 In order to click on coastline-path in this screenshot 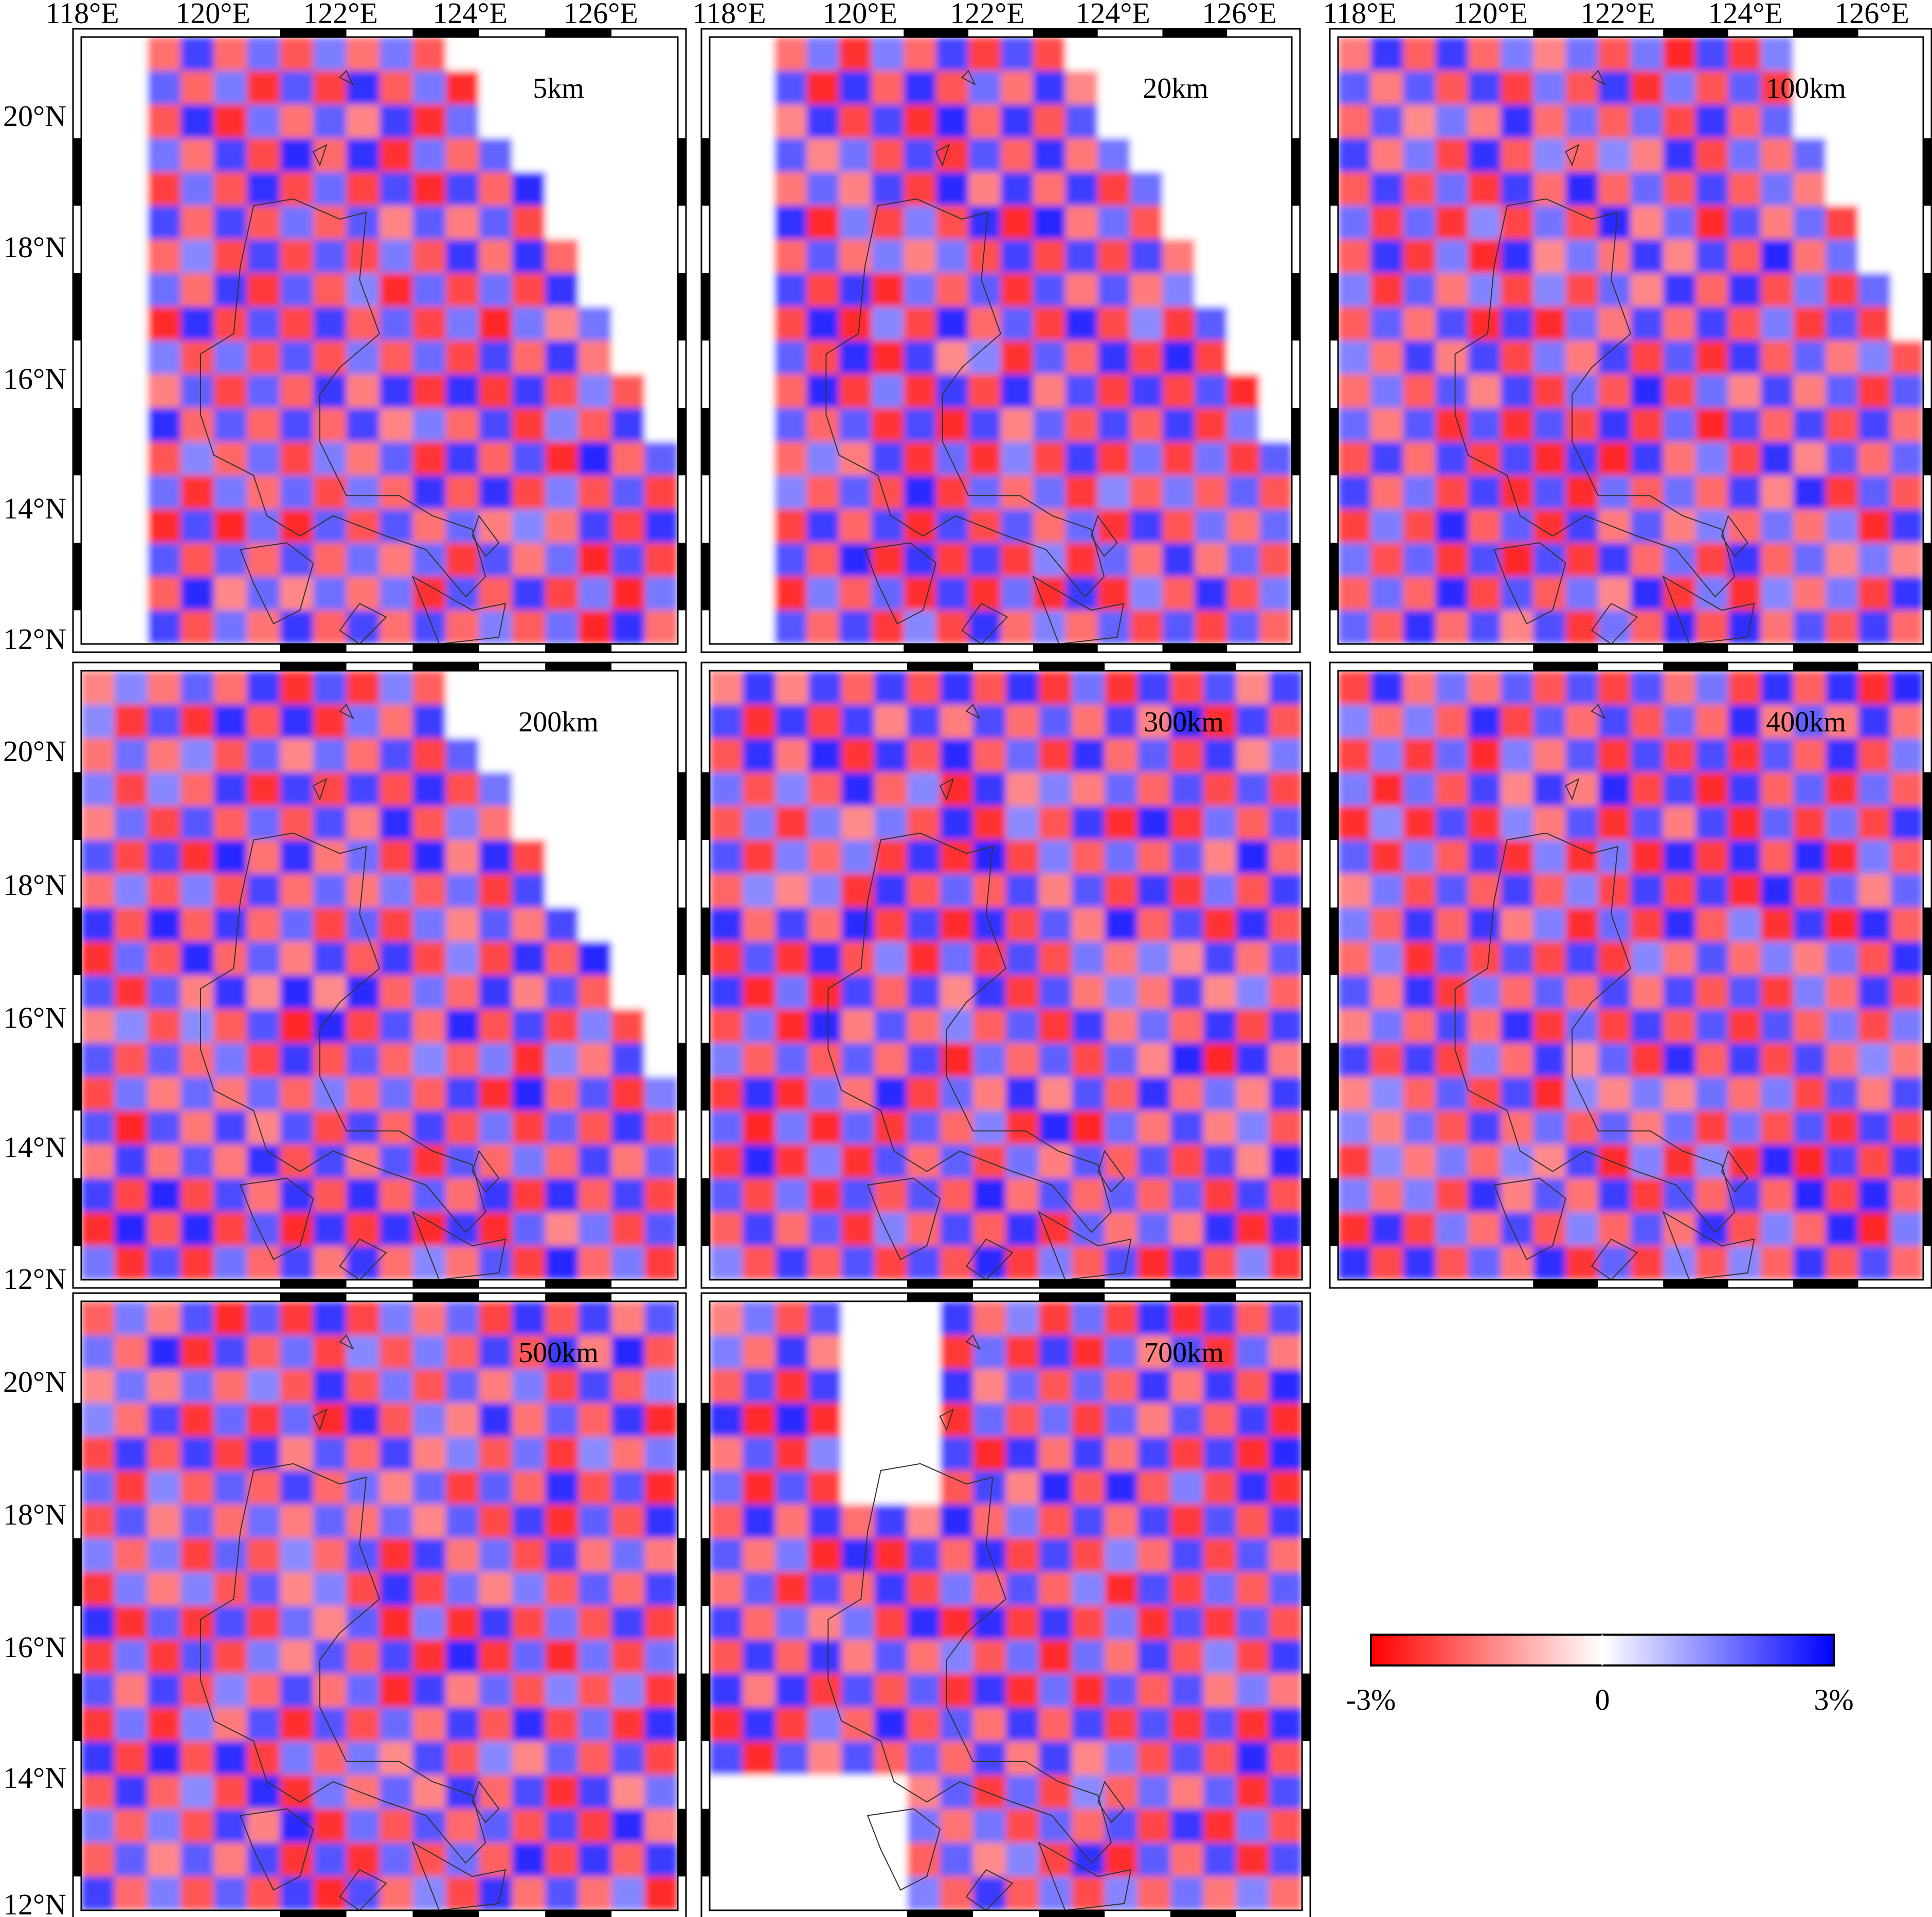, I will do `click(970, 1032)`.